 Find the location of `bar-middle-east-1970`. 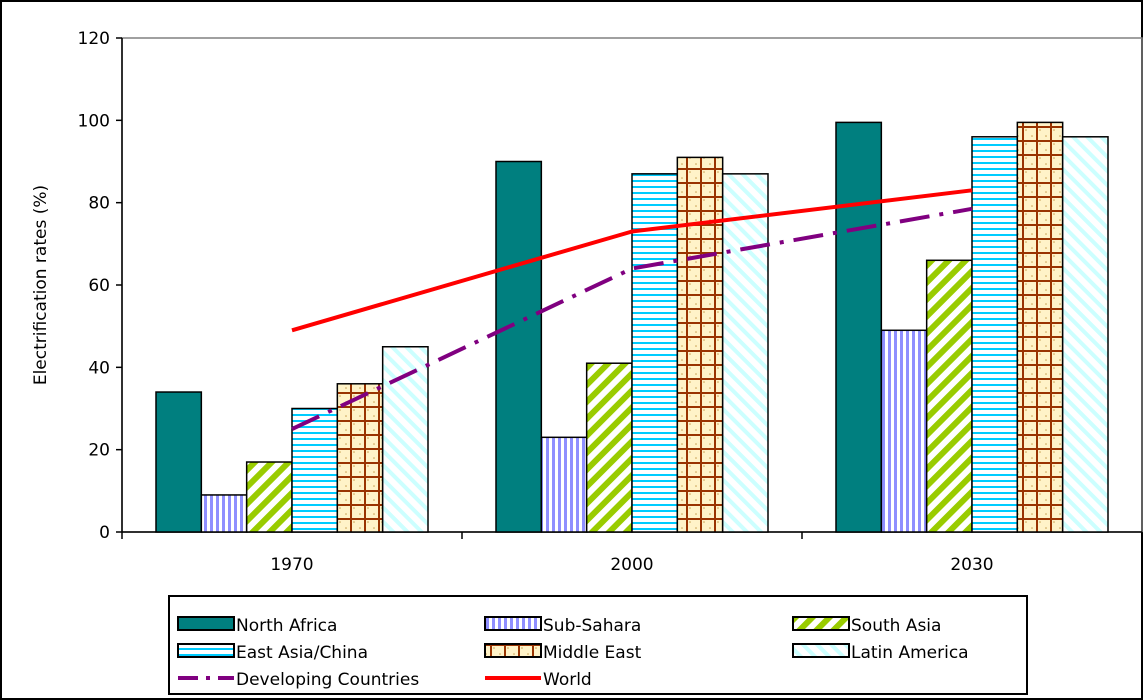

bar-middle-east-1970 is located at coordinates (360, 458).